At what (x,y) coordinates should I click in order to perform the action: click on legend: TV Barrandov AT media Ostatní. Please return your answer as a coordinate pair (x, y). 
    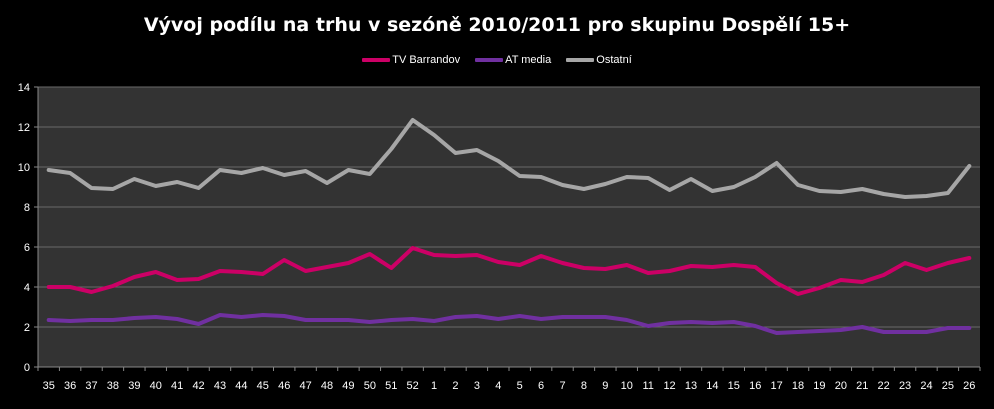
    Looking at the image, I should click on (497, 60).